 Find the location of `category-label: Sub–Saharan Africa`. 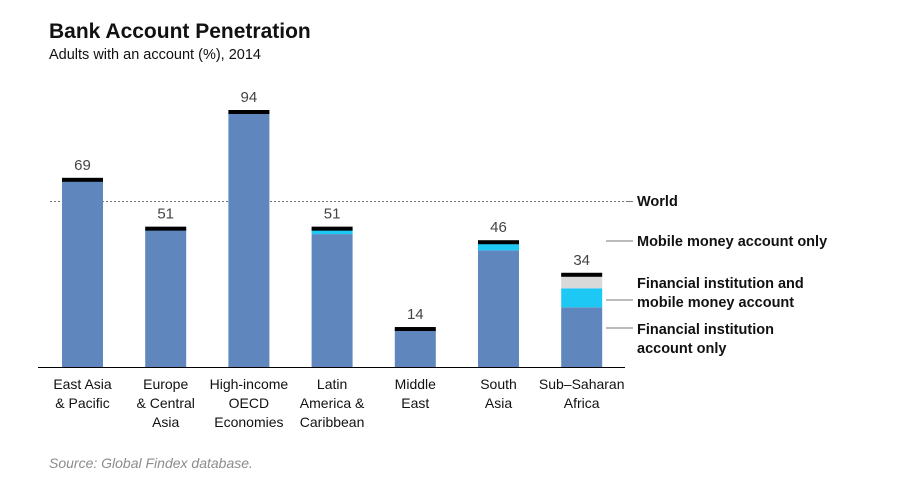

category-label: Sub–Saharan Africa is located at coordinates (582, 393).